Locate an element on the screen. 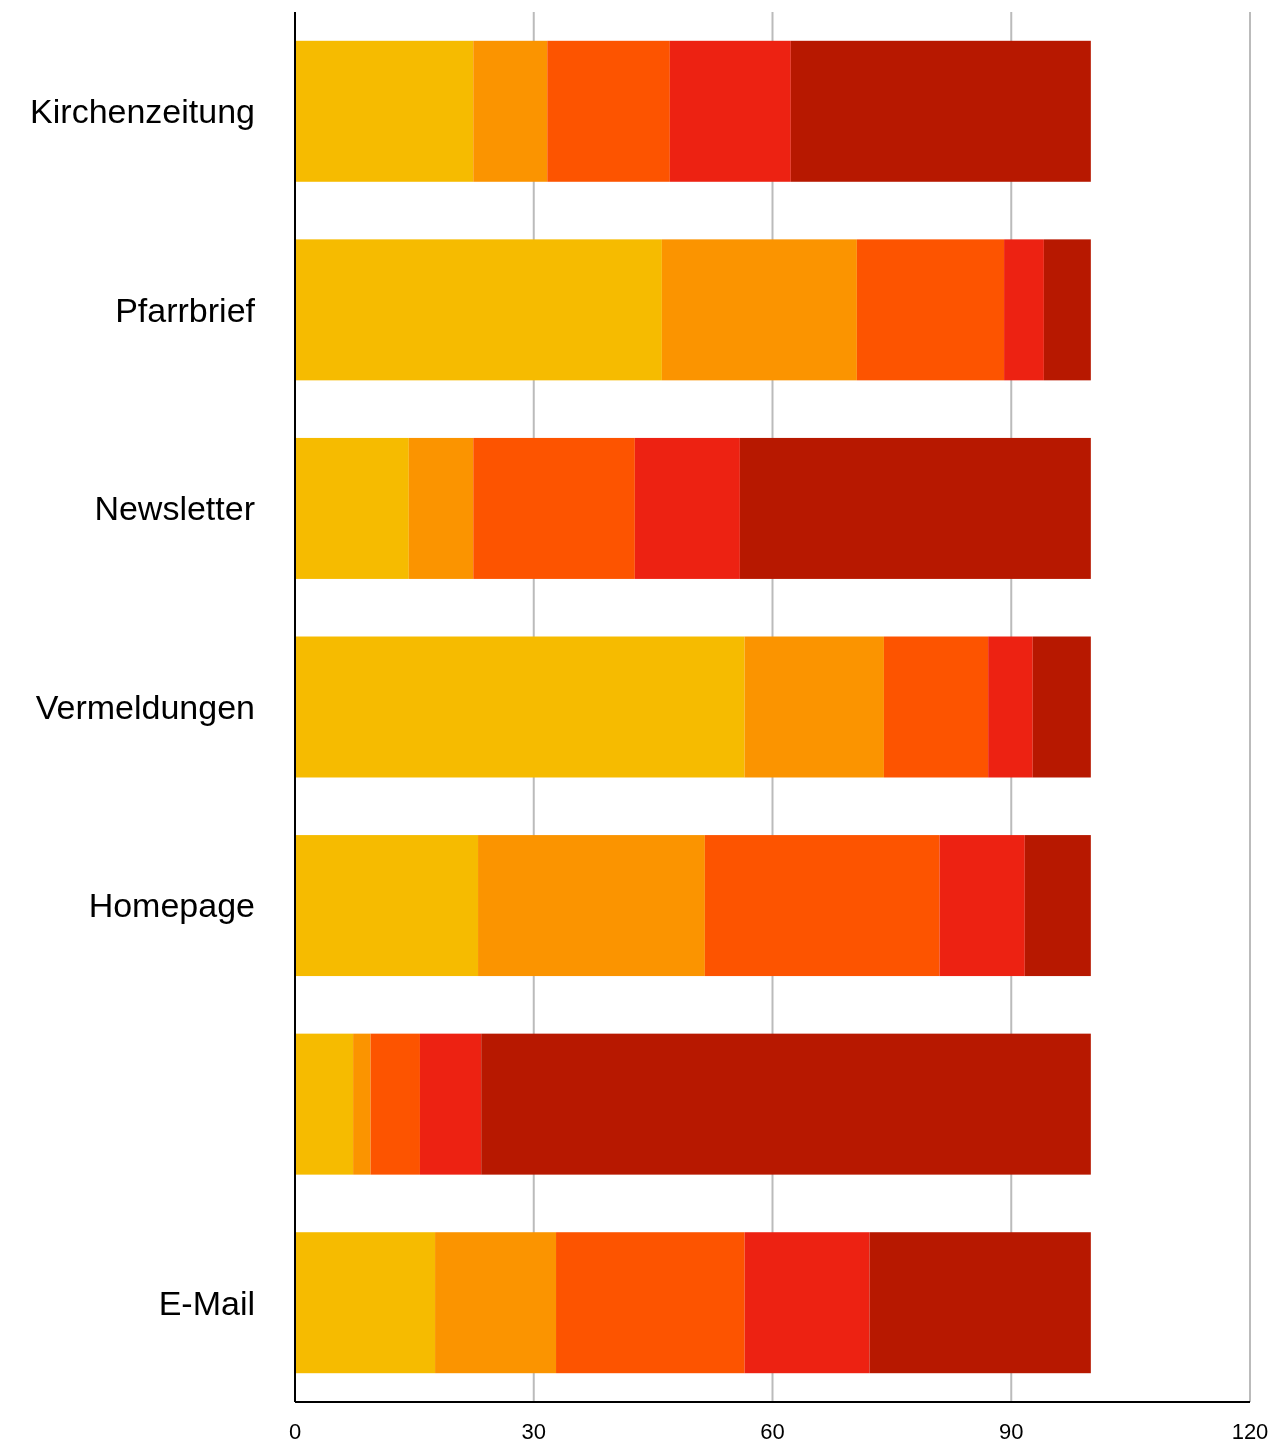 This screenshot has width=1277, height=1445. x-tick-label: 0 is located at coordinates (295, 1431).